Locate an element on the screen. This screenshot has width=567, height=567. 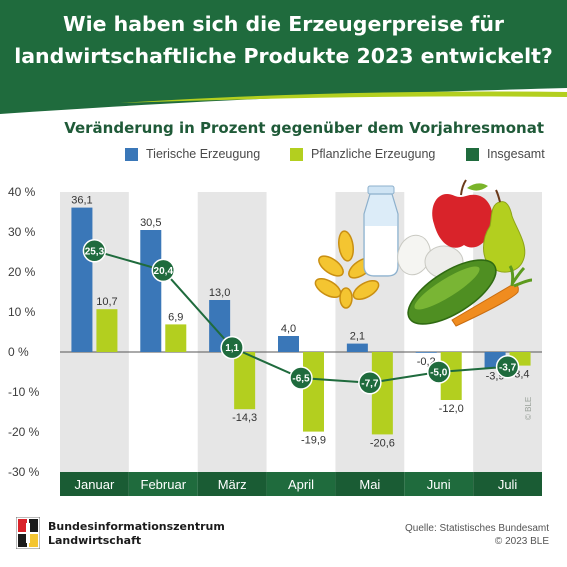
month-label: Januar is located at coordinates (95, 484).